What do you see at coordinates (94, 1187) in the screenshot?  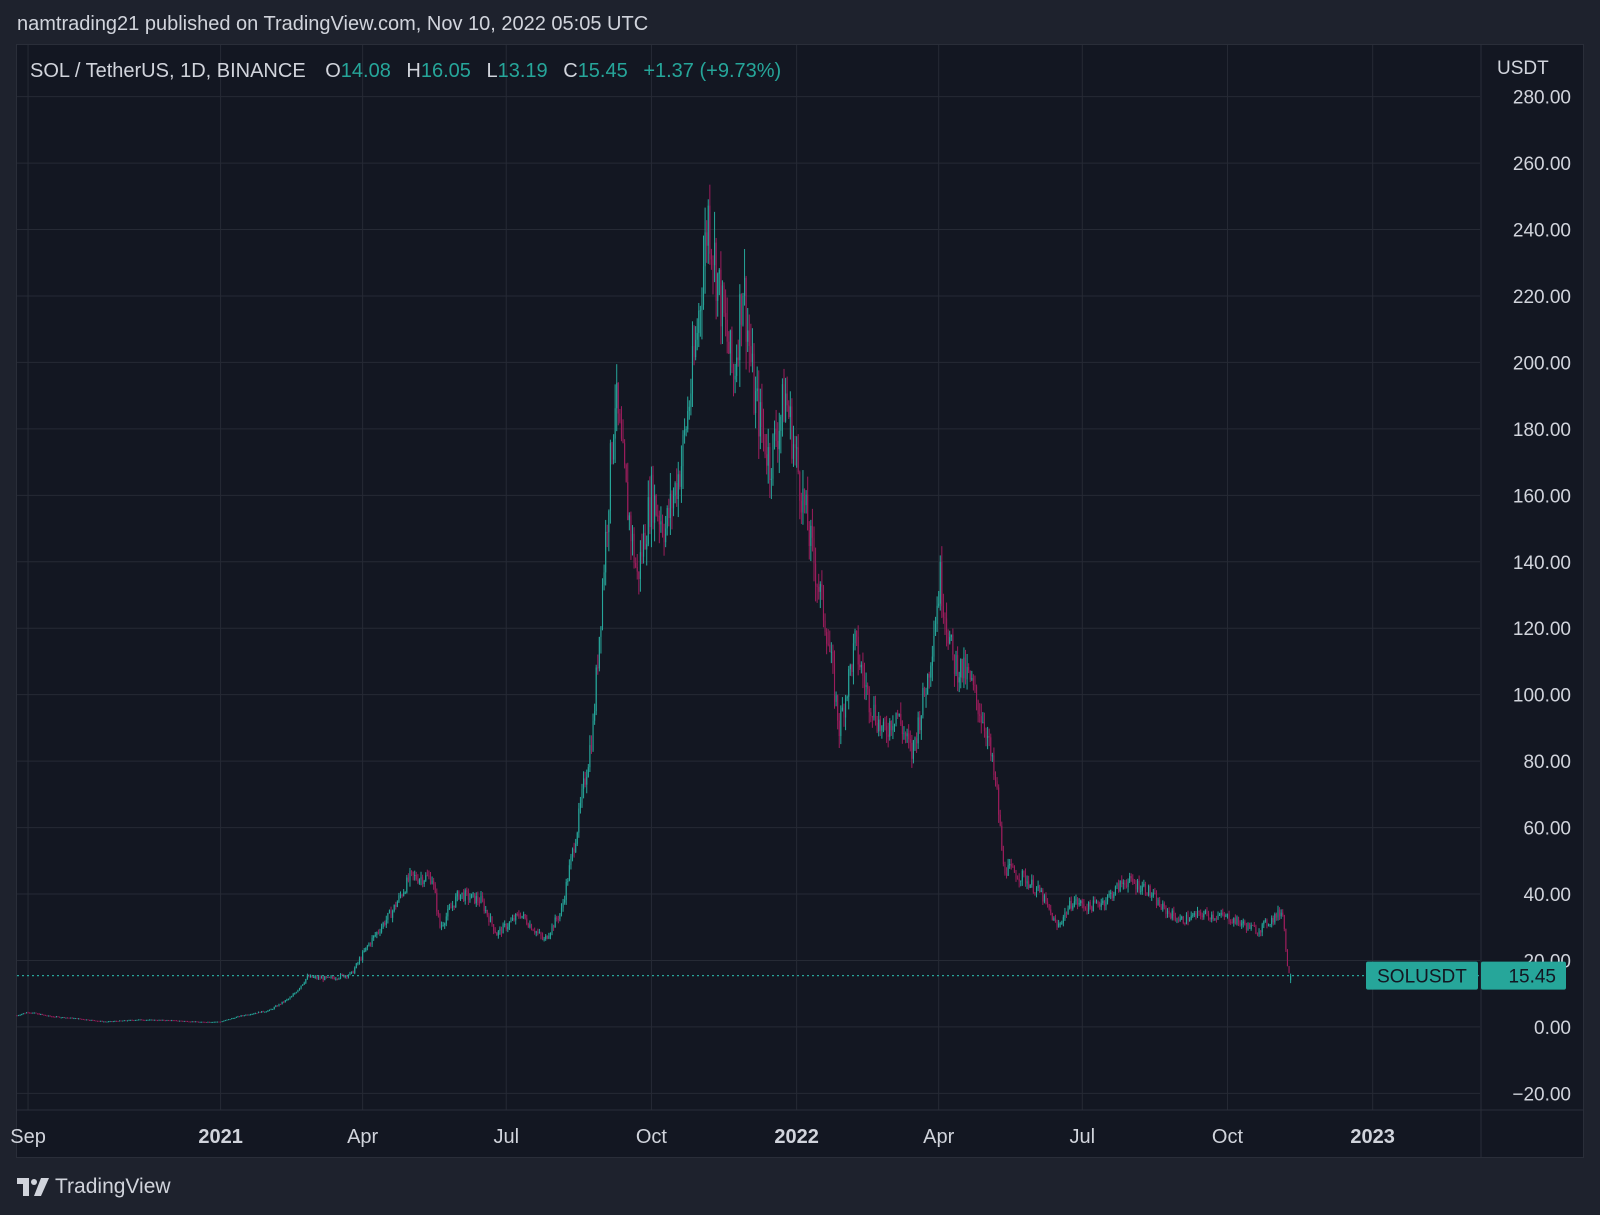 I see `footer-brand: TradingView` at bounding box center [94, 1187].